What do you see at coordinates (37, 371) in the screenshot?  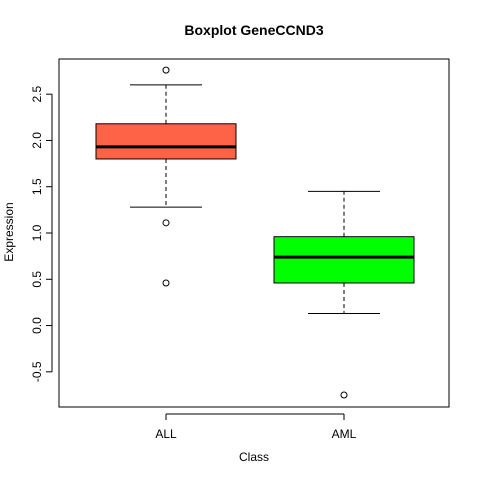 I see `y-tick-label: -0.5` at bounding box center [37, 371].